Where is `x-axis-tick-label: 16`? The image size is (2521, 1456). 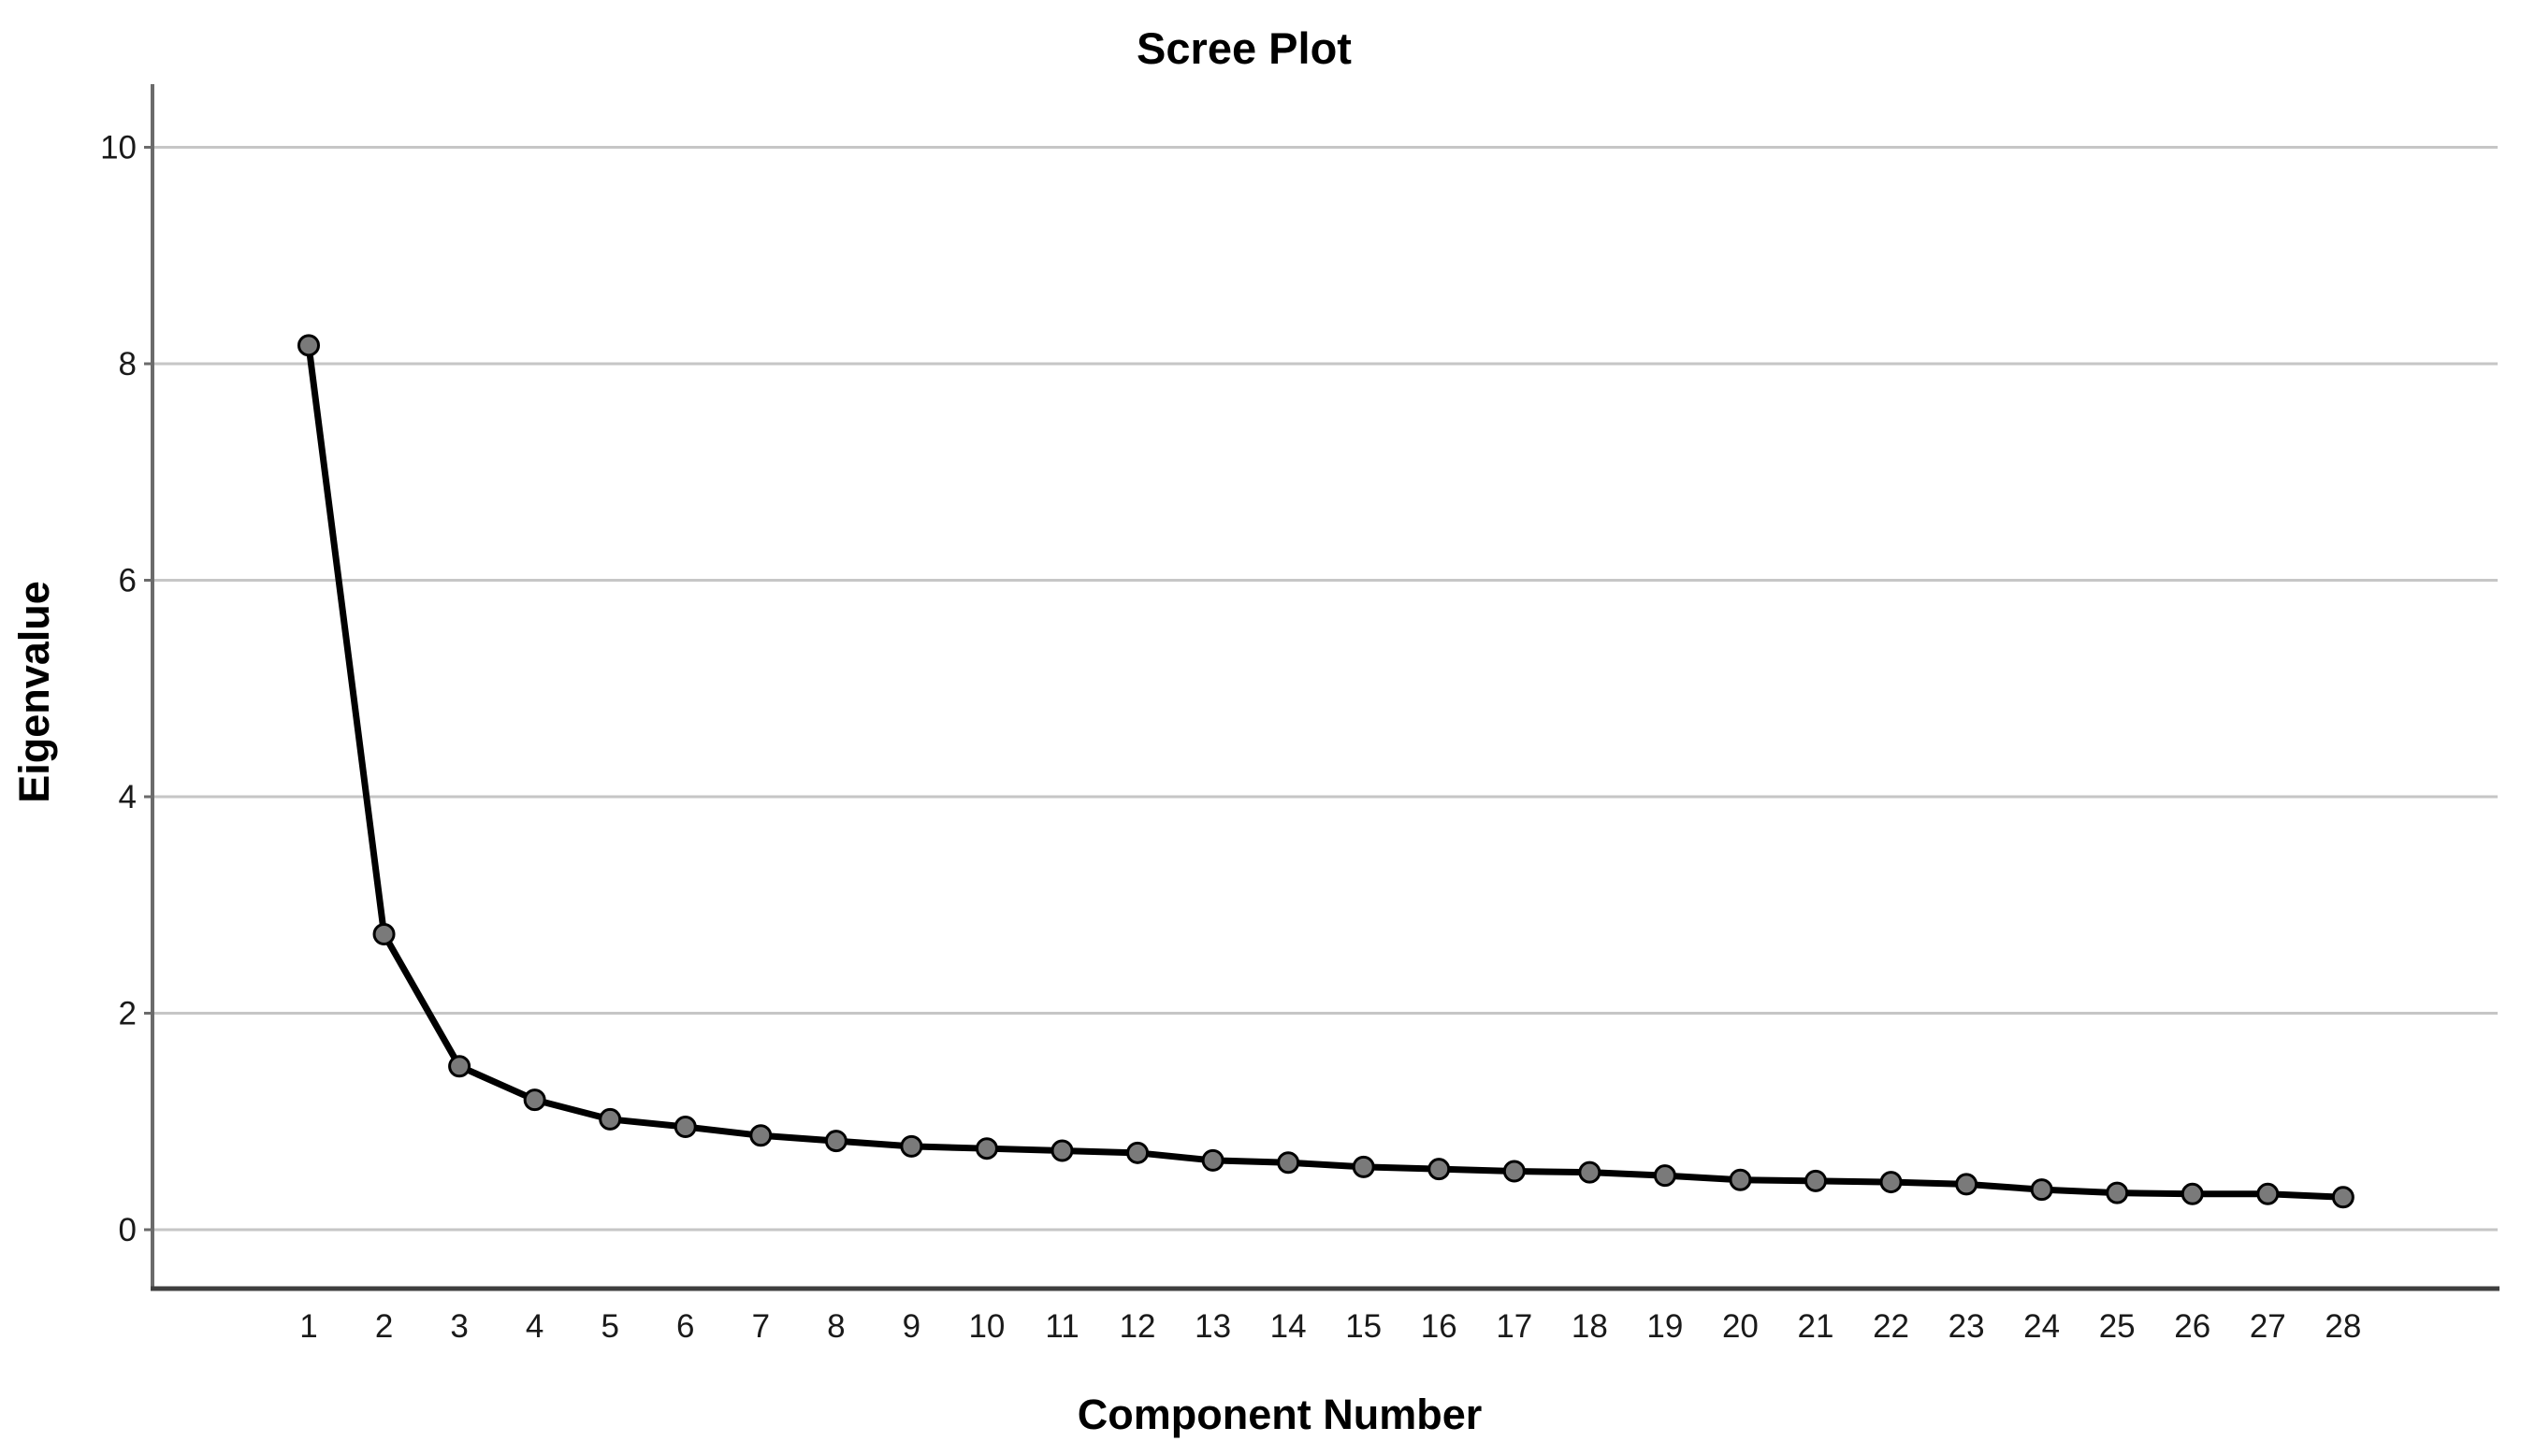
x-axis-tick-label: 16 is located at coordinates (1439, 1326).